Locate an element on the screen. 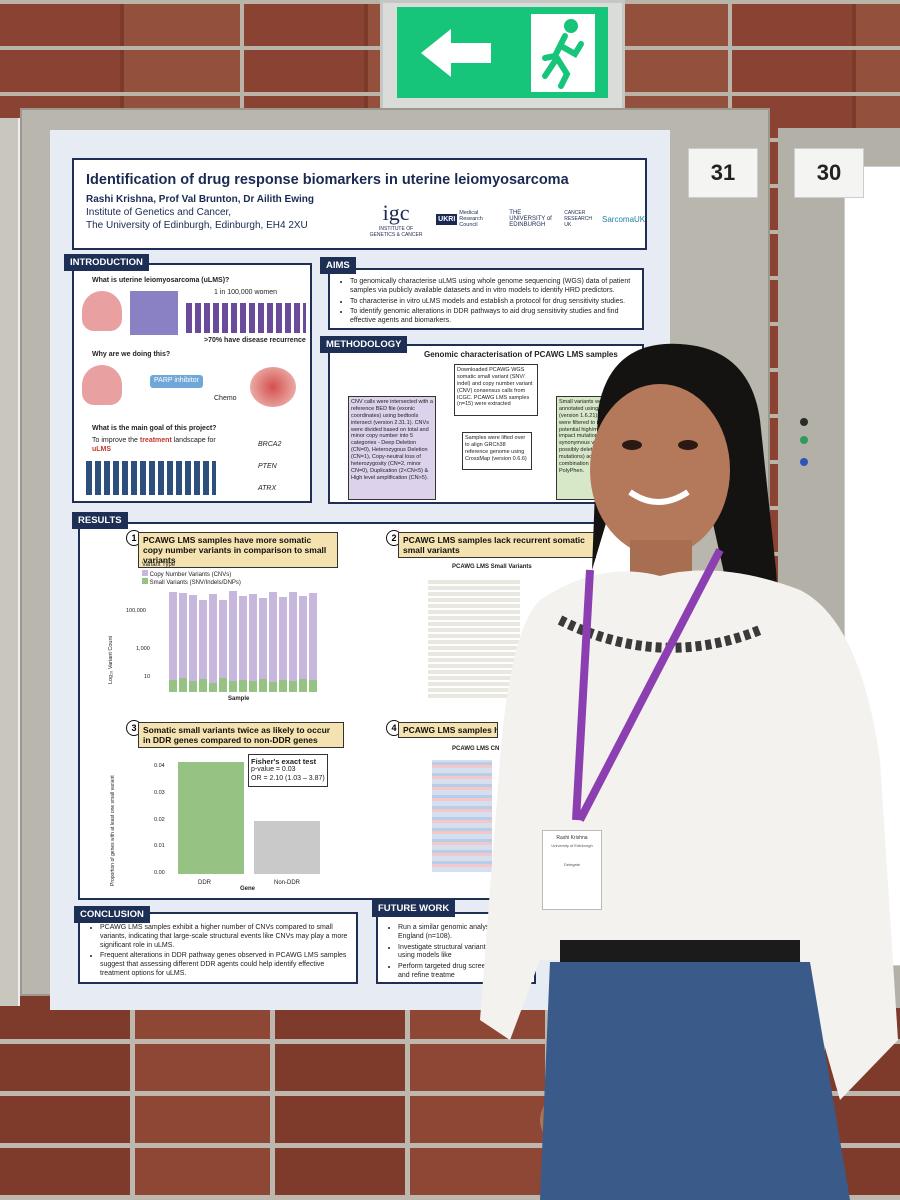  histology-image is located at coordinates (154, 313).